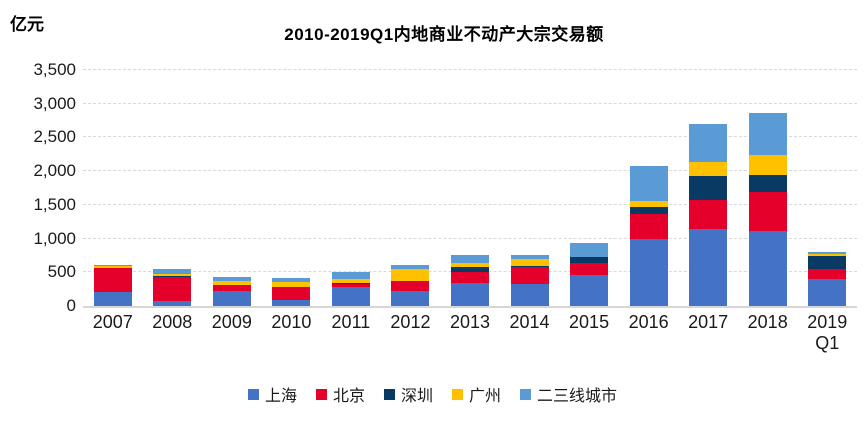  Describe the element at coordinates (708, 267) in the screenshot. I see `bar-segment-shanghai-2017` at that location.